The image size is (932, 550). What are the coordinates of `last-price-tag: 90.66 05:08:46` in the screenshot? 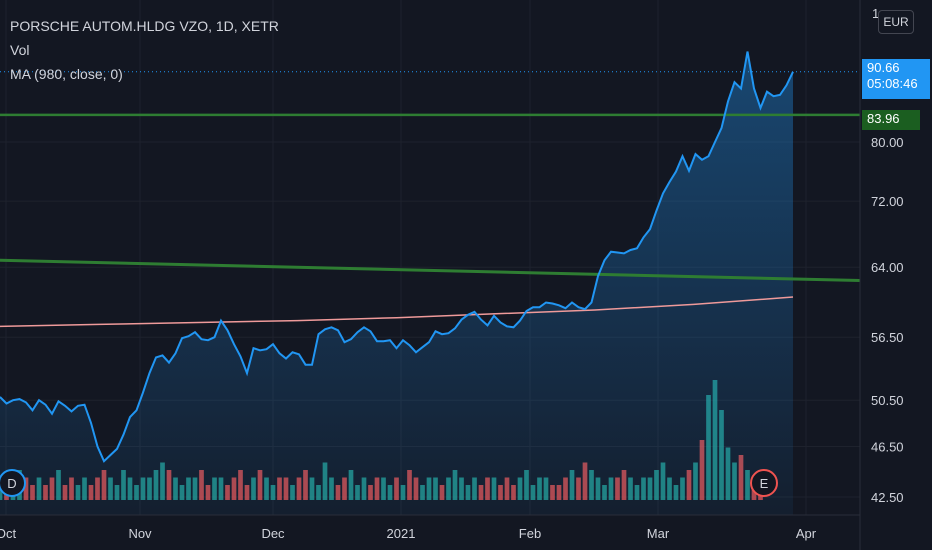 It's located at (896, 79).